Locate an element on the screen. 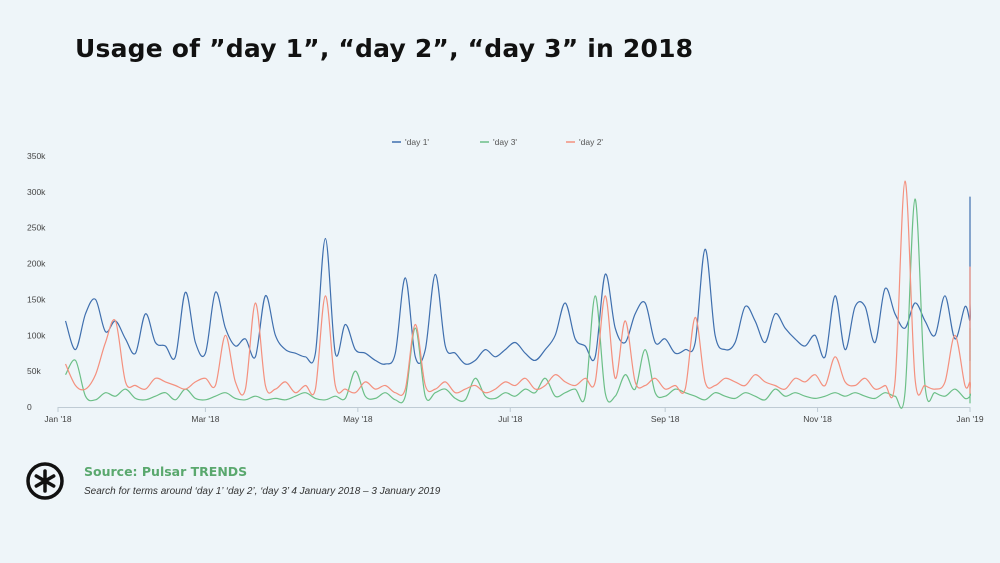 The height and width of the screenshot is (563, 1000). x-tick-label: Jul '18 is located at coordinates (510, 419).